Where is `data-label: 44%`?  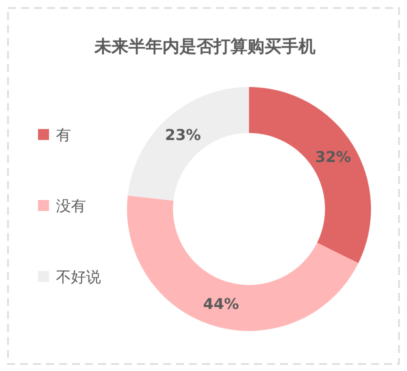 data-label: 44% is located at coordinates (221, 303).